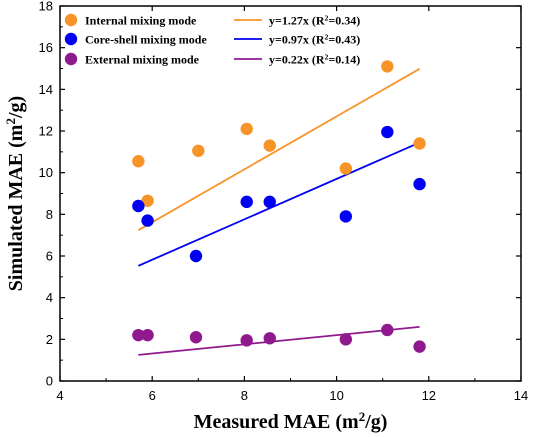 This screenshot has width=533, height=437. Describe the element at coordinates (336, 395) in the screenshot. I see `x-tick-label: 10` at that location.